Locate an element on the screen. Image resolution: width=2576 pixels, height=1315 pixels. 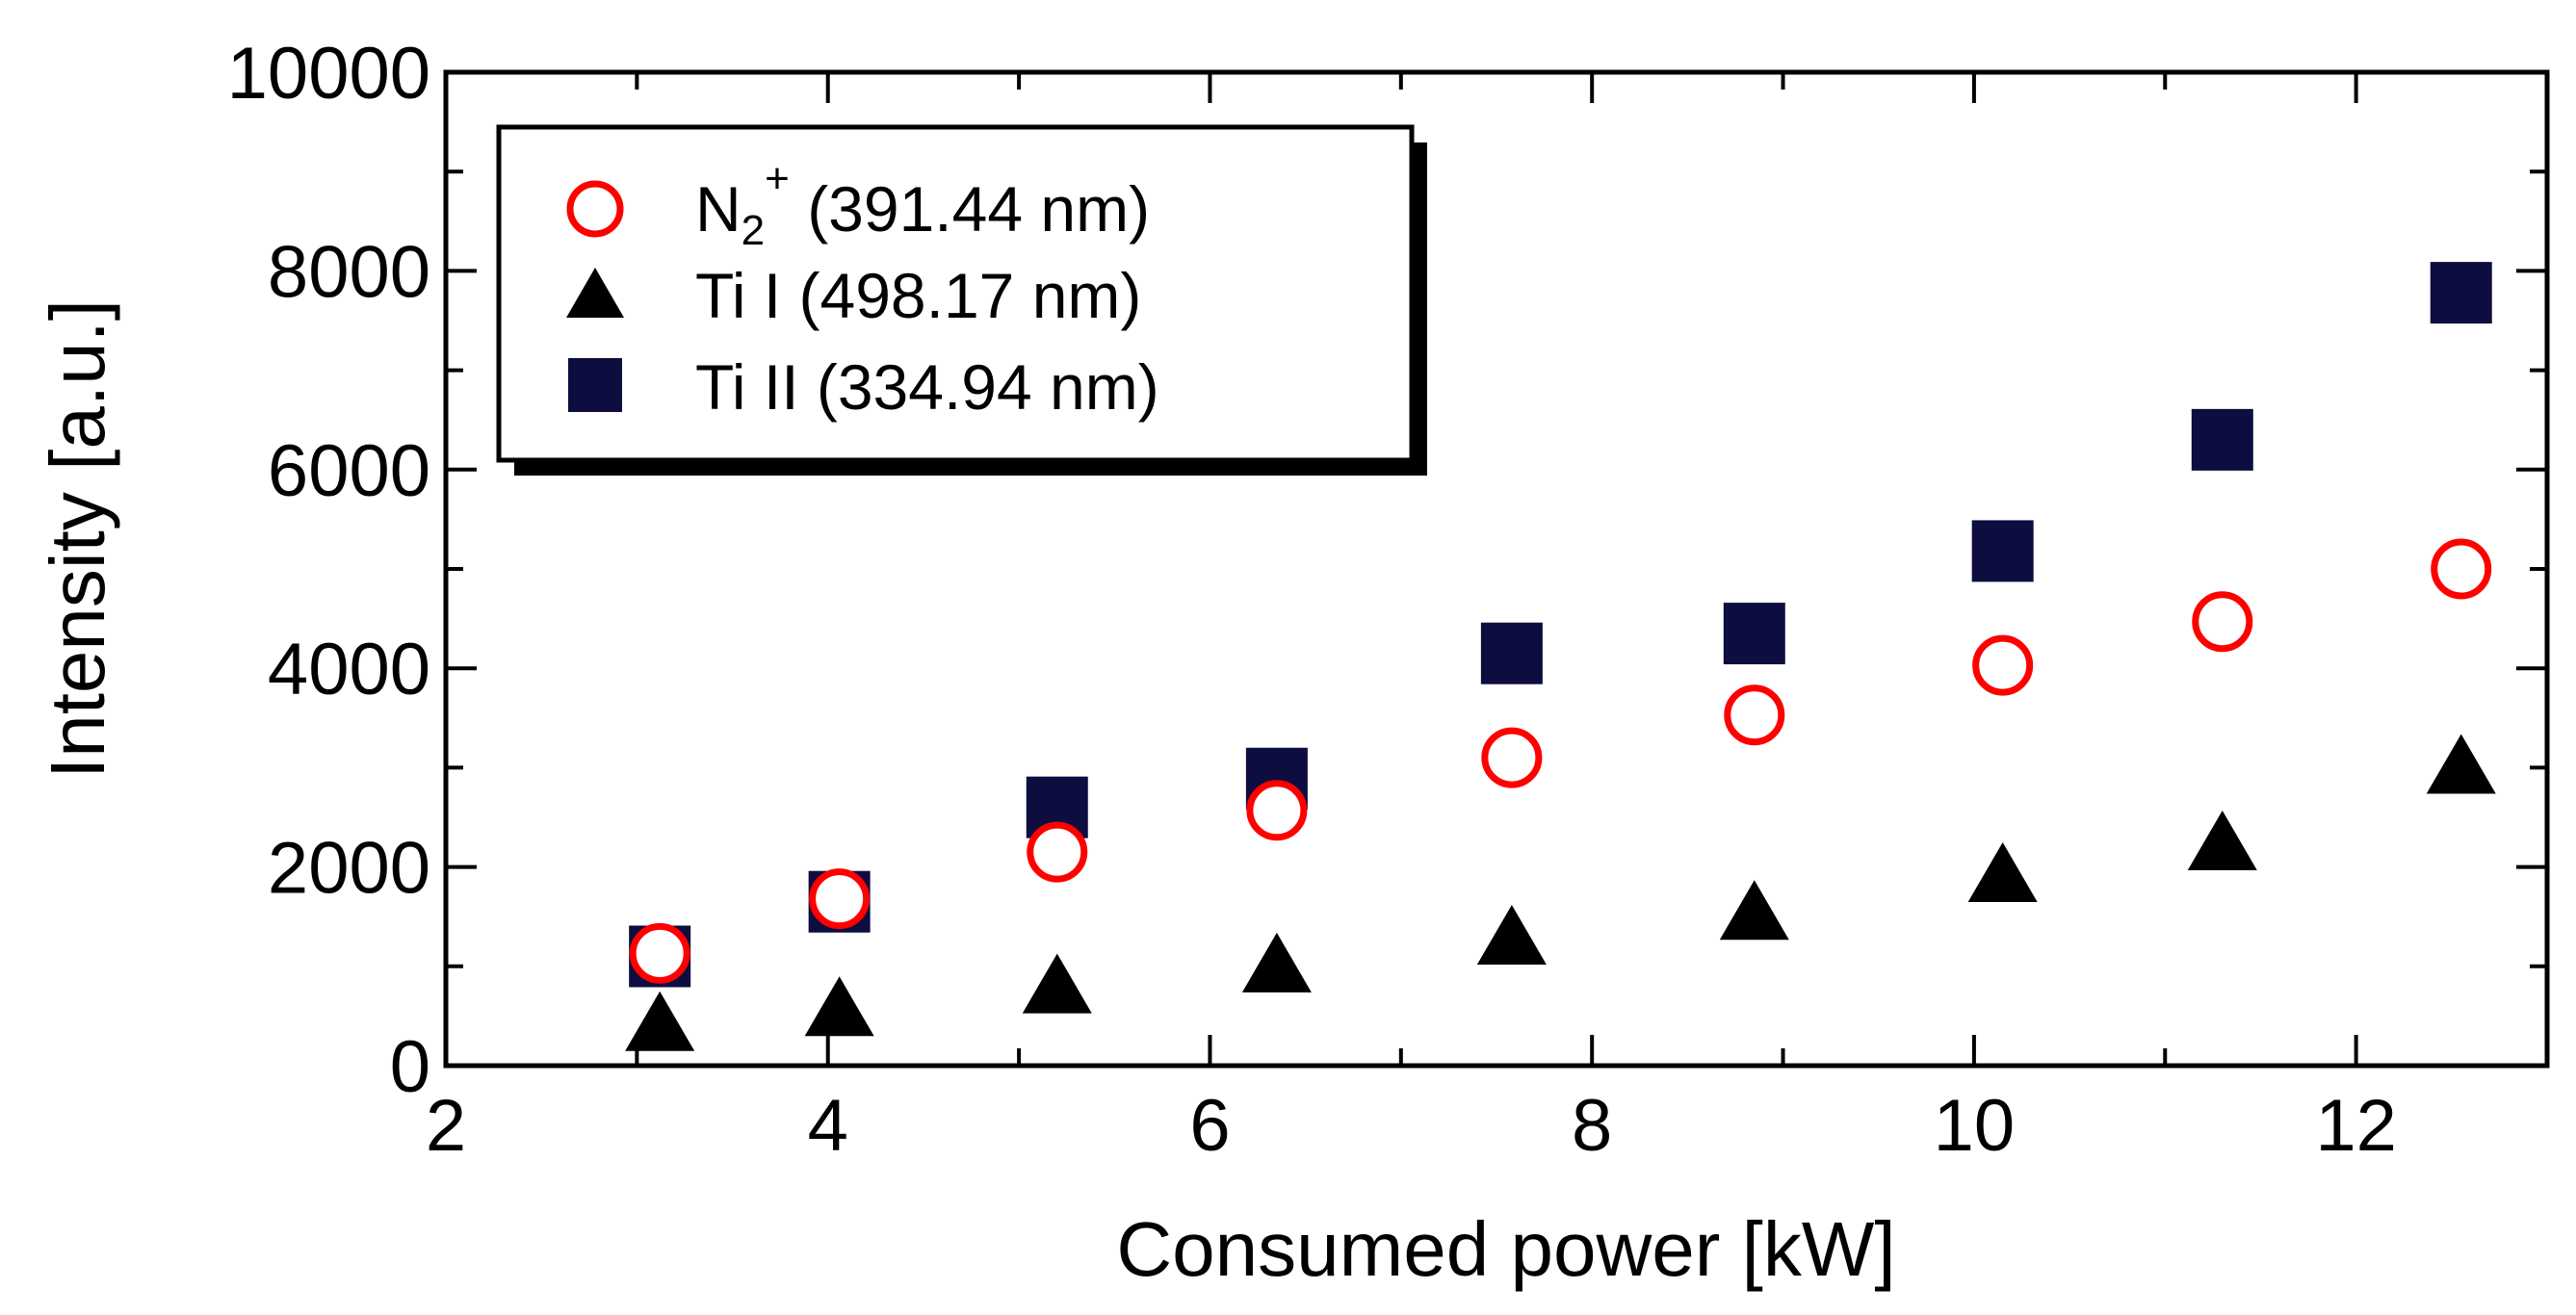
y-tick-label: 6000 is located at coordinates (349, 471).